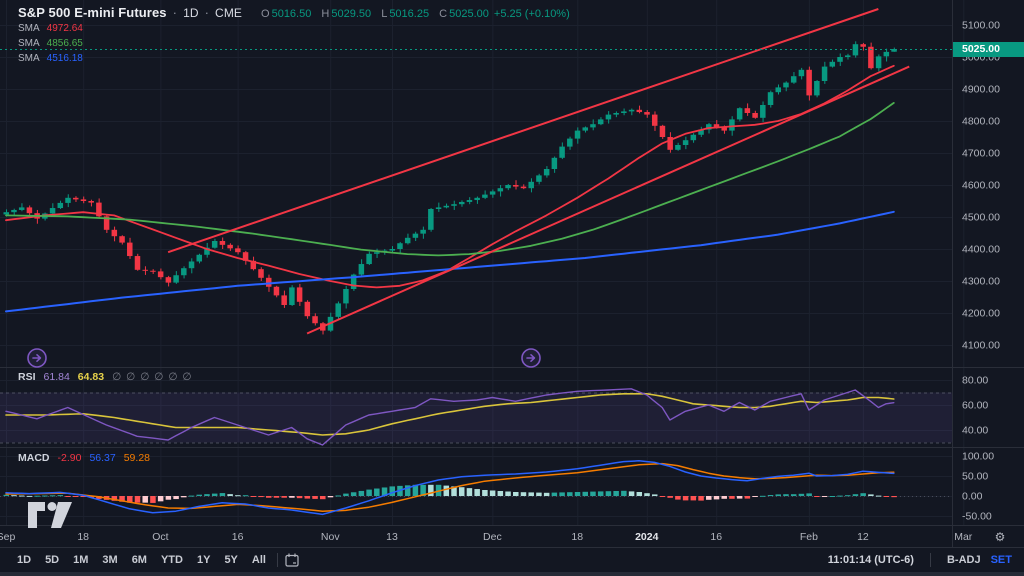  Describe the element at coordinates (229, 13) in the screenshot. I see `exchange-label: CME` at that location.